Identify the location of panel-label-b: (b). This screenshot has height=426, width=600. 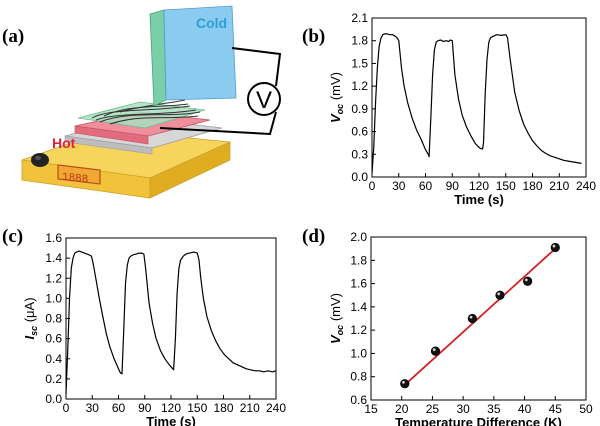
(313, 36).